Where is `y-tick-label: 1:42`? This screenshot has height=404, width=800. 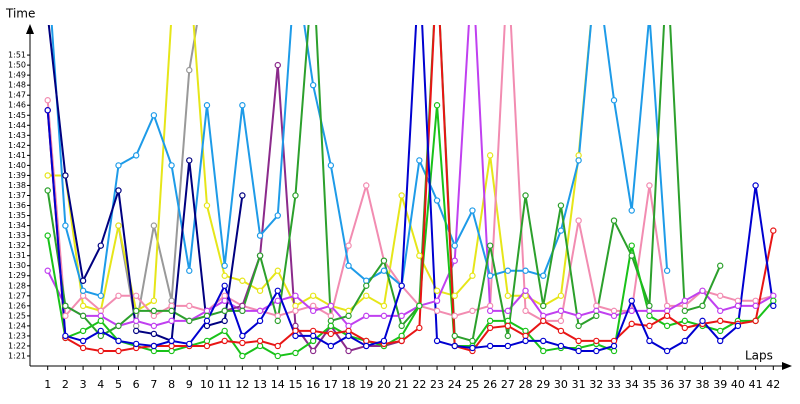
y-tick-label: 1:42 is located at coordinates (17, 145).